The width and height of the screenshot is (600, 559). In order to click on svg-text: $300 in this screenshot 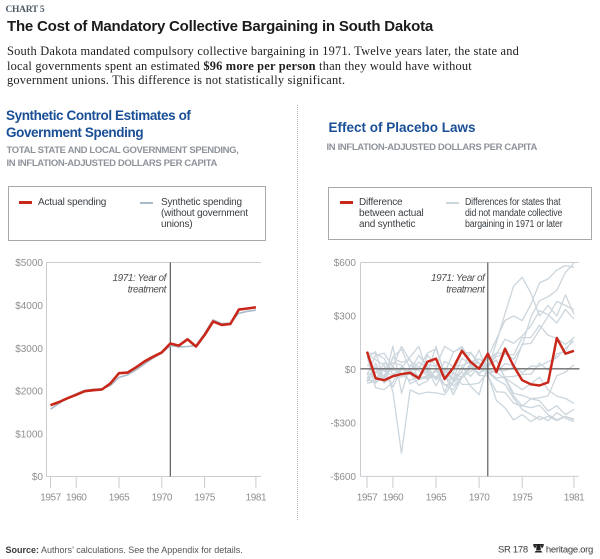, I will do `click(345, 317)`.